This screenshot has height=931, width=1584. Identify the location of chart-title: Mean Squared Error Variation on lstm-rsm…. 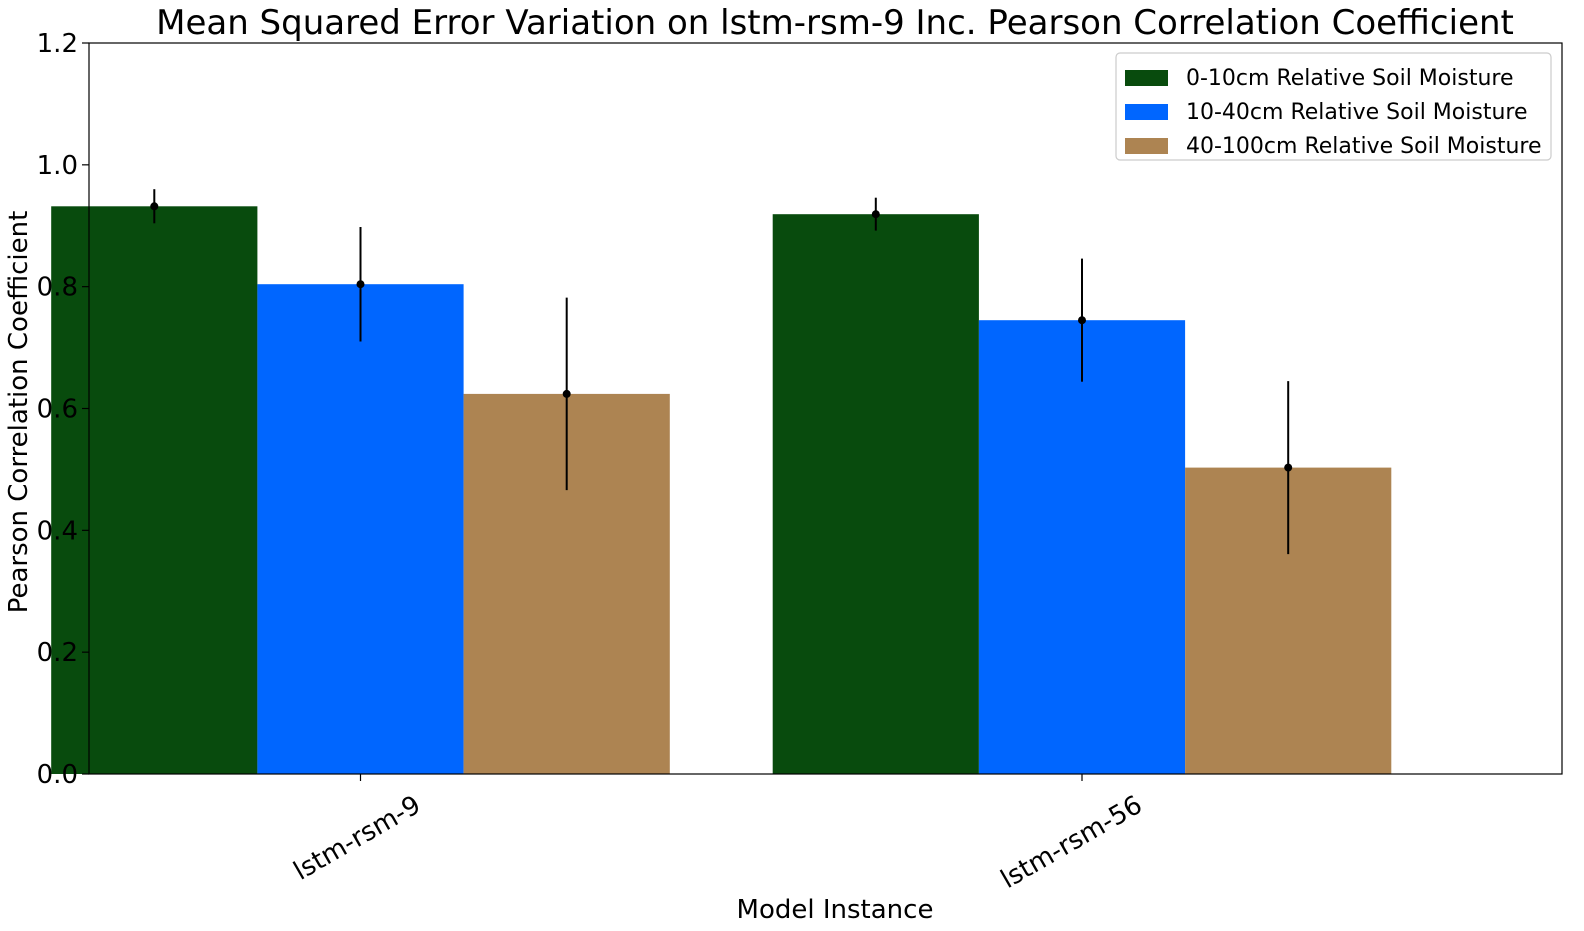
(835, 23).